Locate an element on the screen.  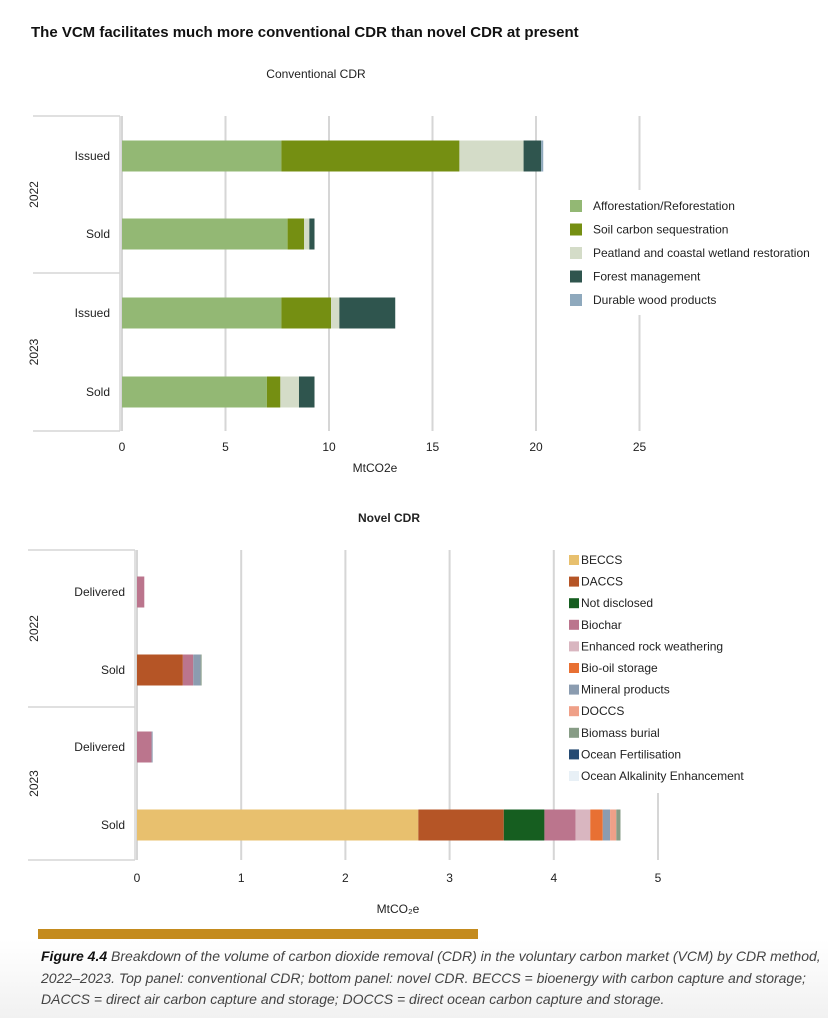
novel-legend-label: DOCCS is located at coordinates (602, 711).